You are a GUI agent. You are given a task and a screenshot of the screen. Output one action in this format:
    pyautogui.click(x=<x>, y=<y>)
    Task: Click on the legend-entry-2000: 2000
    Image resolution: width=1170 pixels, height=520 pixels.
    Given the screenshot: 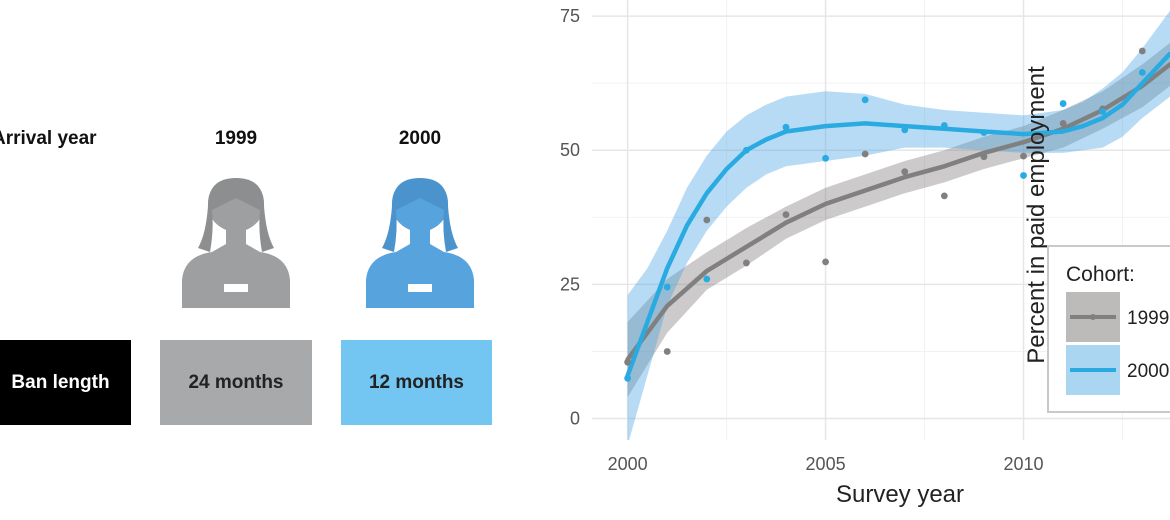 What is the action you would take?
    pyautogui.click(x=1148, y=371)
    